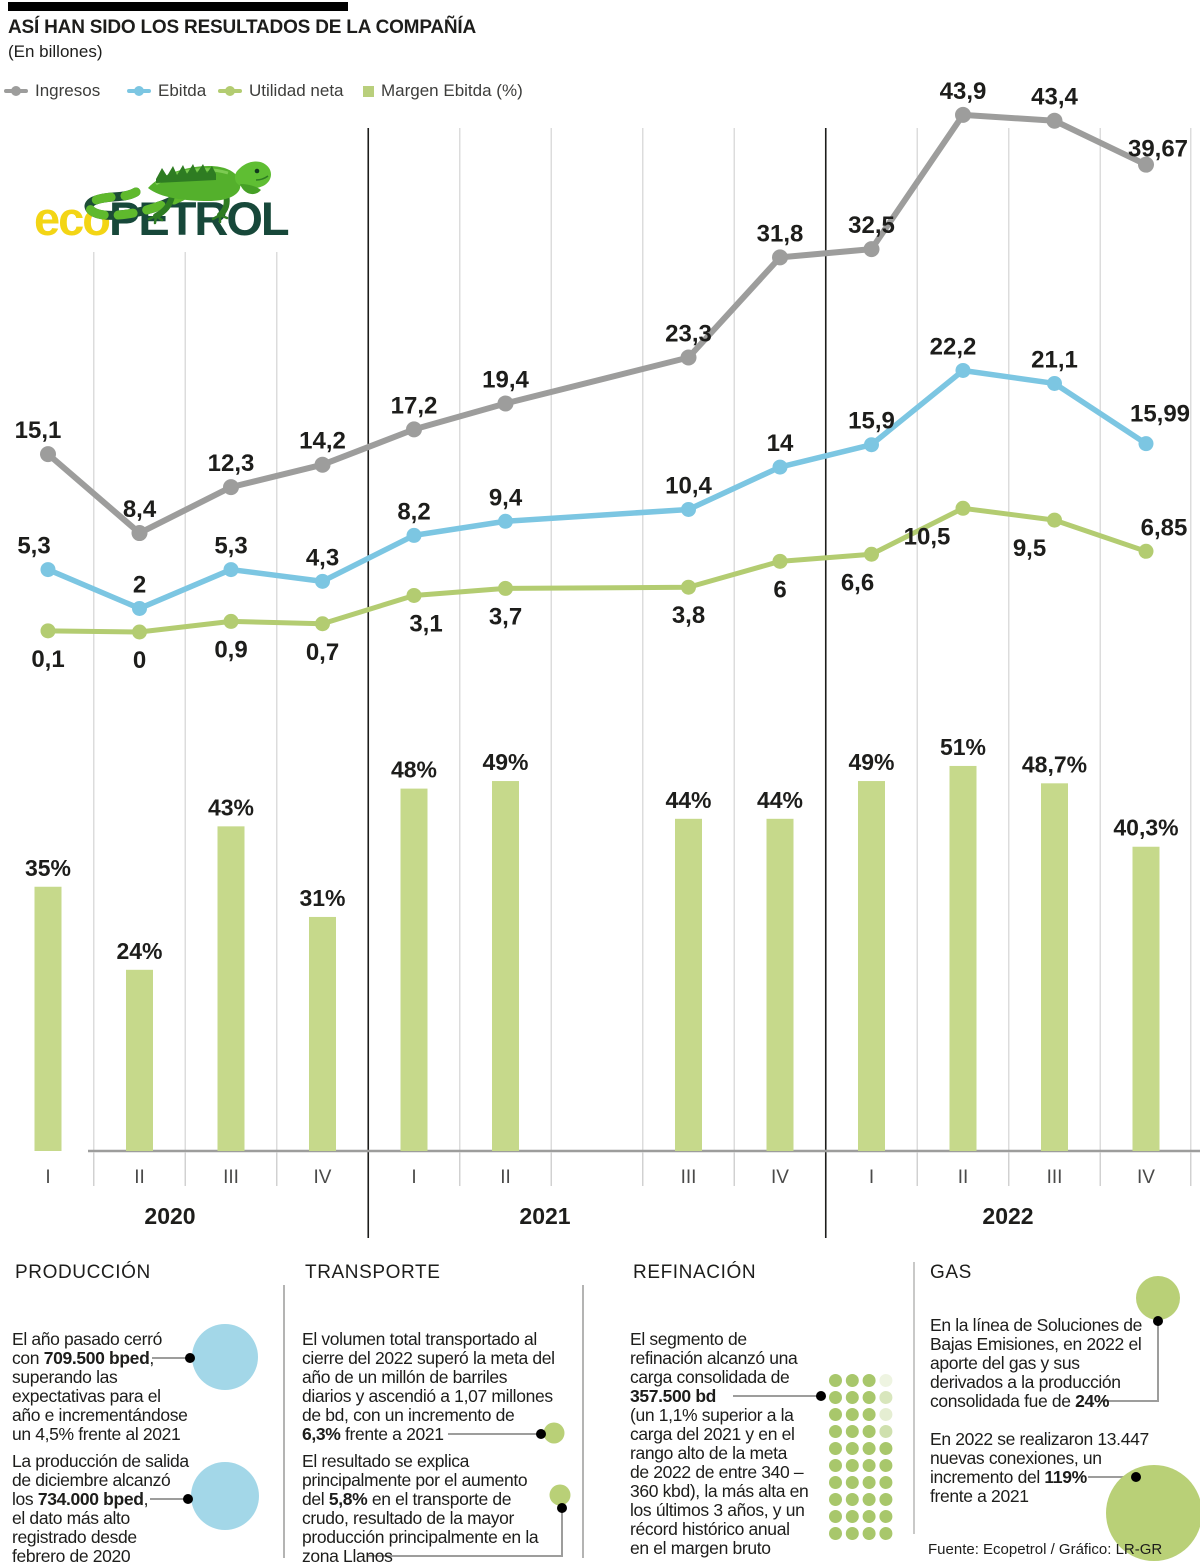  Describe the element at coordinates (322, 441) in the screenshot. I see `data-point-label: 14,2` at that location.